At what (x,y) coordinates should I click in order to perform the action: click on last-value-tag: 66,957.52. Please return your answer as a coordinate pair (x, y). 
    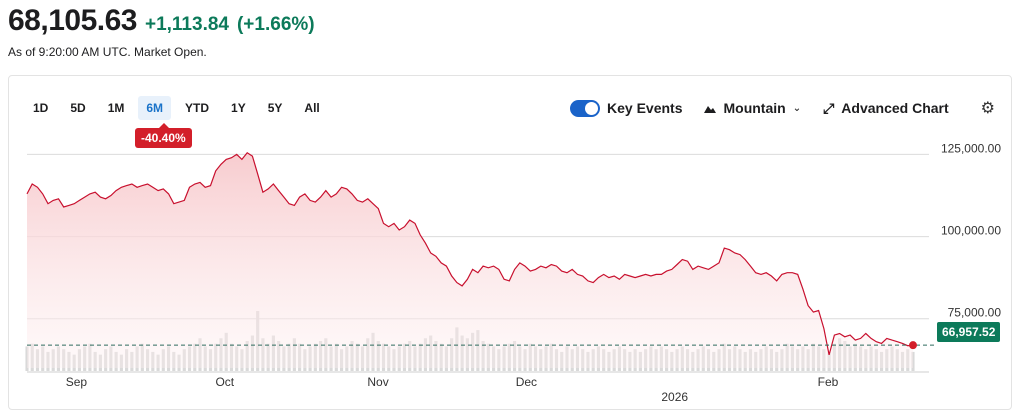
    Looking at the image, I should click on (969, 332).